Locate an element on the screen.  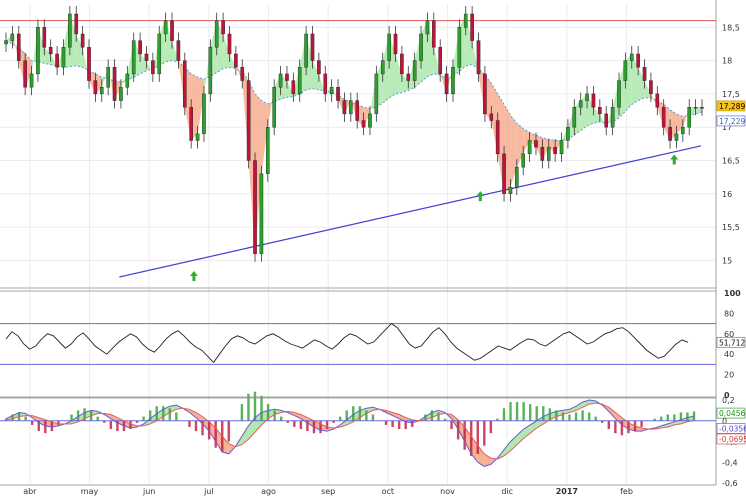
macd-tick-label: 0,2 is located at coordinates (728, 400).